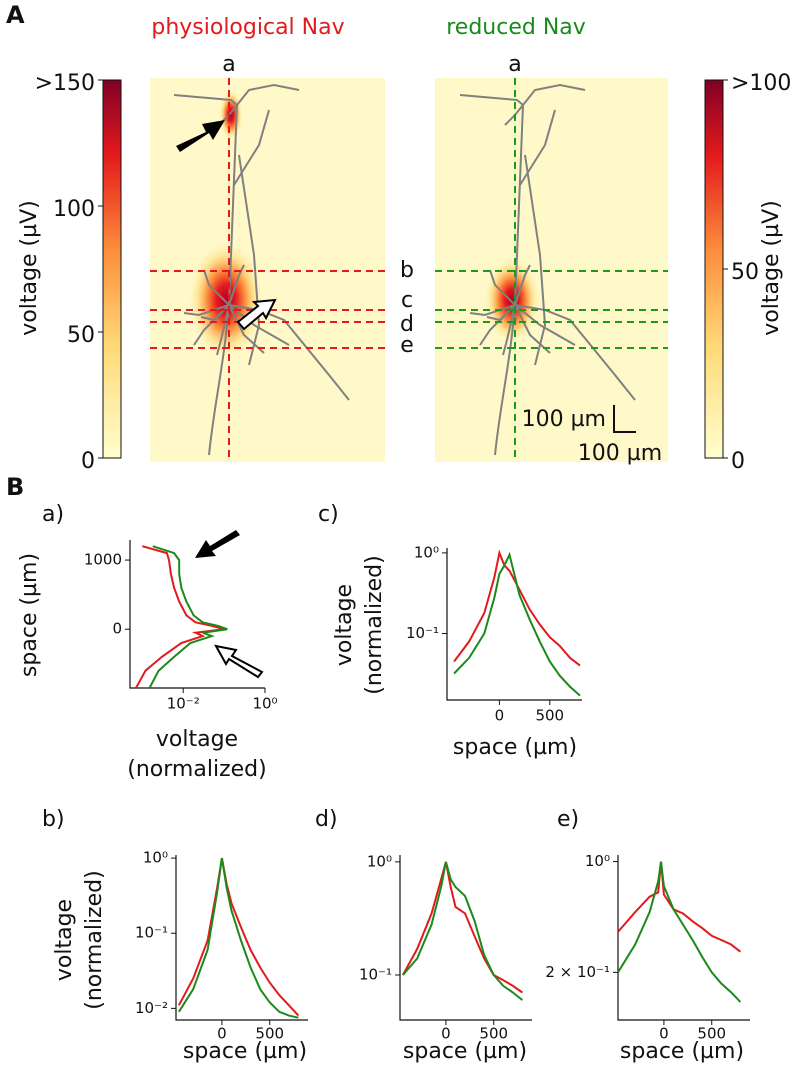  I want to click on y-tick-label: 0, so click(117, 629).